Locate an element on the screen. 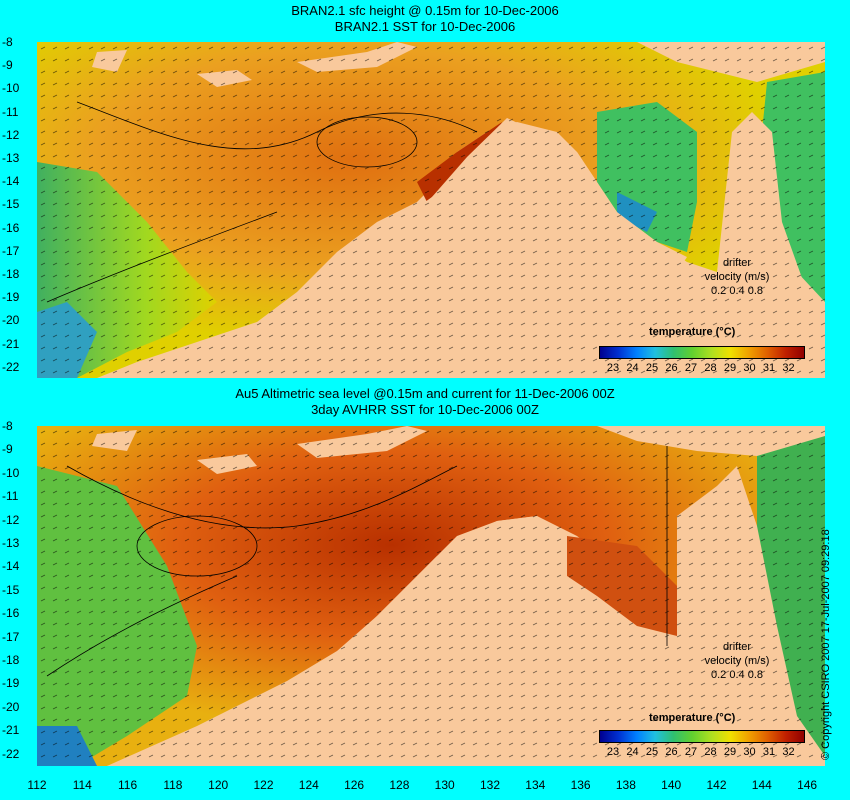 The width and height of the screenshot is (850, 800). x-axis-tick-label: 114 is located at coordinates (82, 785).